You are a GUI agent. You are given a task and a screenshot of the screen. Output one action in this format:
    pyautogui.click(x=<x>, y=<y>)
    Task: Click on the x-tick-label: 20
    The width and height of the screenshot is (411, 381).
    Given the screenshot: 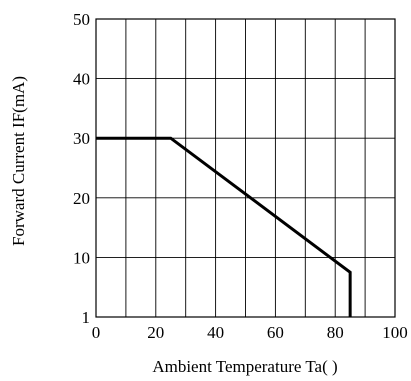 What is the action you would take?
    pyautogui.click(x=155, y=332)
    